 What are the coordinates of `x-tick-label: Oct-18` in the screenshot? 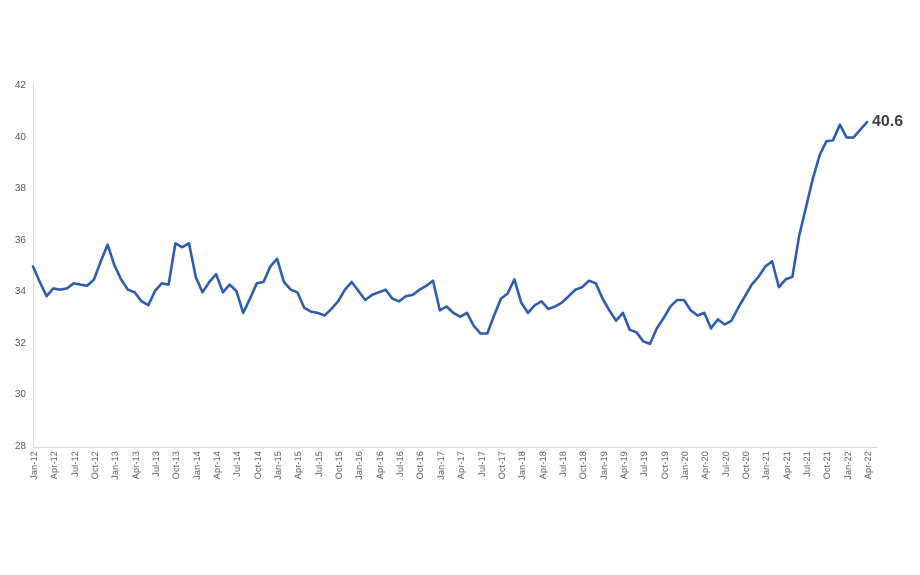 It's located at (583, 465).